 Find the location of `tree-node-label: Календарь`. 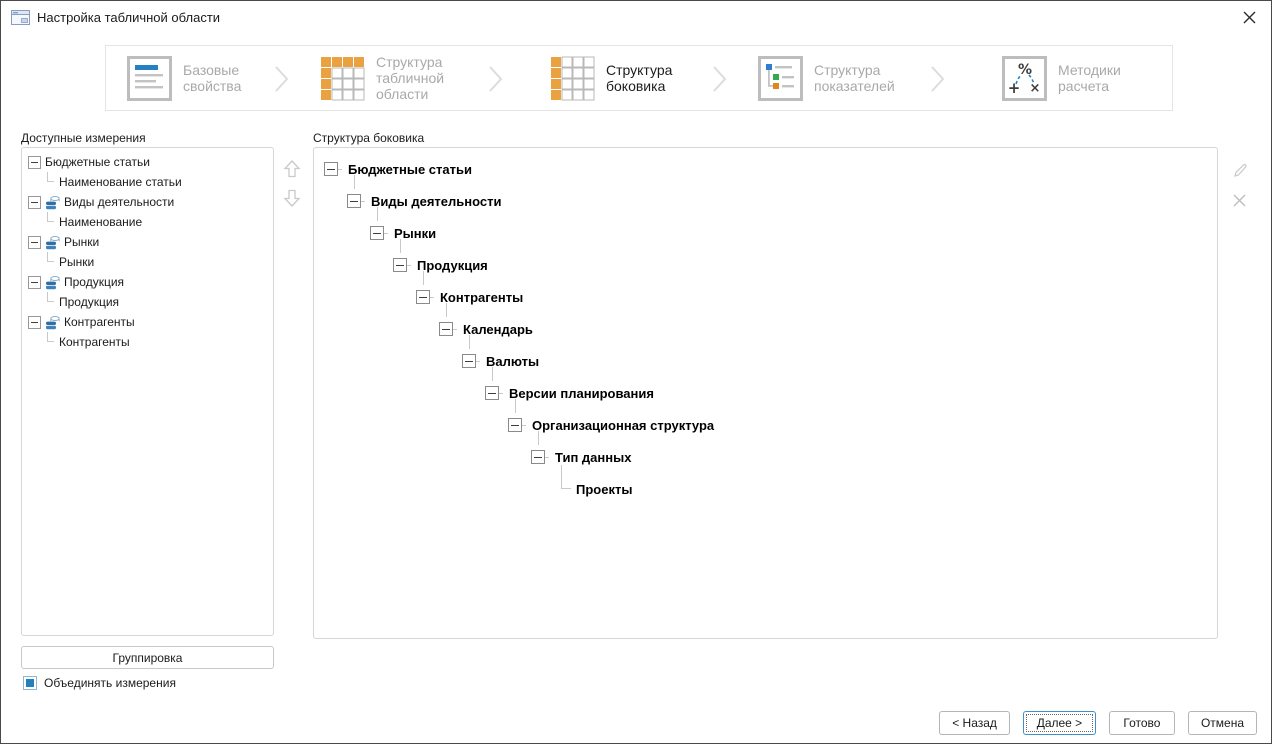

tree-node-label: Календарь is located at coordinates (498, 329).